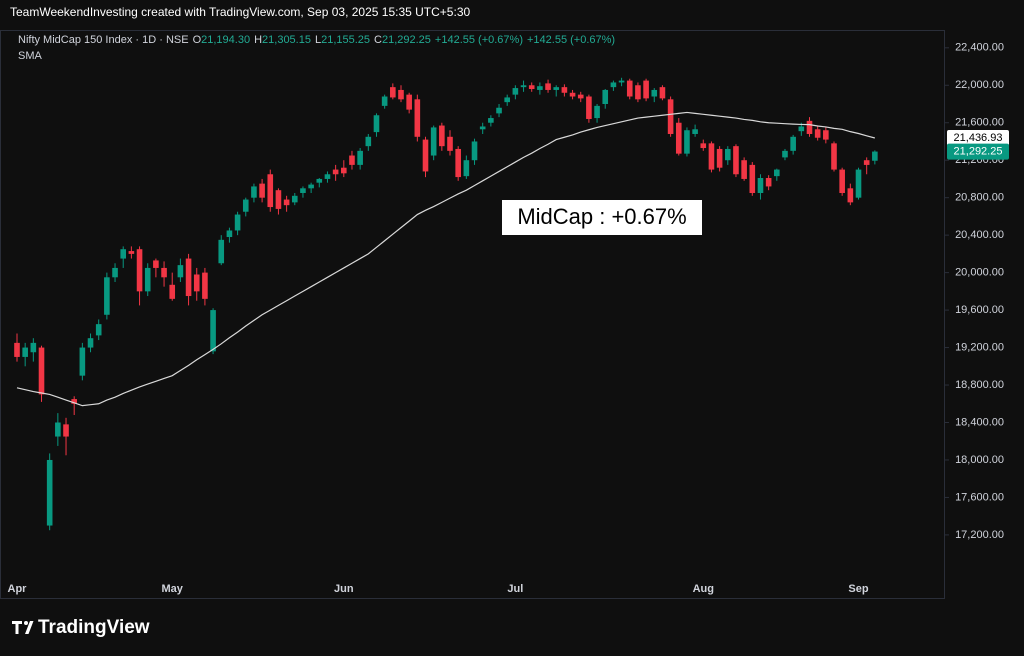  I want to click on x-tick-label: May, so click(173, 589).